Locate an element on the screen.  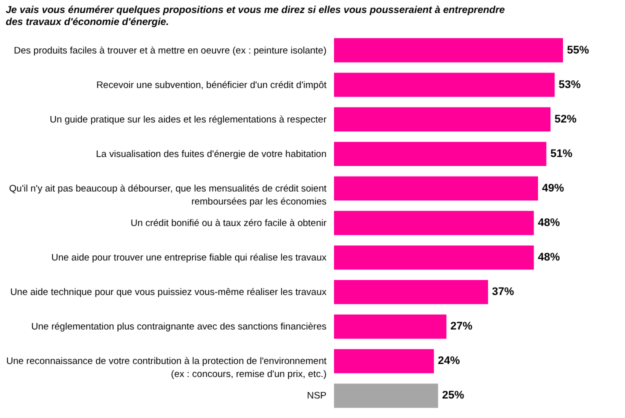
y-tick-label: Une aide pour trouver une entreprise fiable qui réalise les travaux is located at coordinates (189, 258).